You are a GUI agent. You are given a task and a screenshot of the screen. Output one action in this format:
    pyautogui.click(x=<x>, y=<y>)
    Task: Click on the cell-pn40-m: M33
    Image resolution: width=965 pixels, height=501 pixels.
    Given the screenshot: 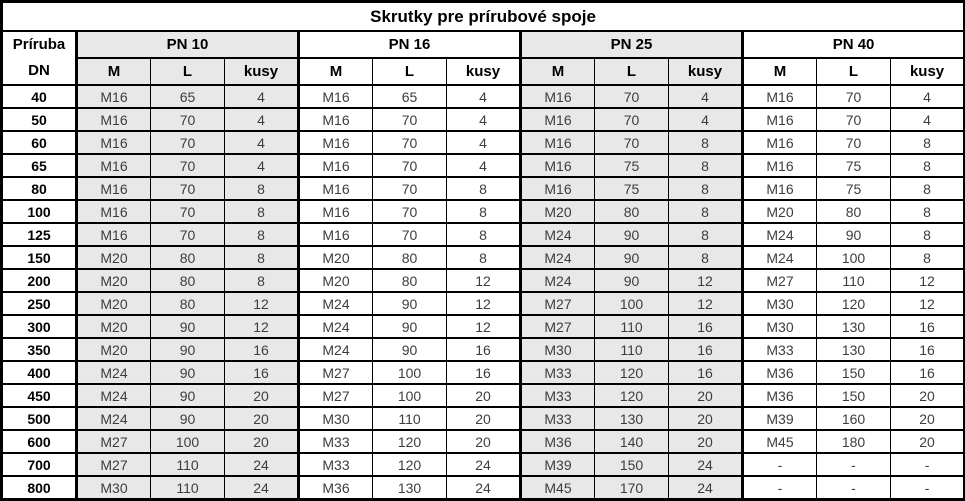 What is the action you would take?
    pyautogui.click(x=779, y=349)
    